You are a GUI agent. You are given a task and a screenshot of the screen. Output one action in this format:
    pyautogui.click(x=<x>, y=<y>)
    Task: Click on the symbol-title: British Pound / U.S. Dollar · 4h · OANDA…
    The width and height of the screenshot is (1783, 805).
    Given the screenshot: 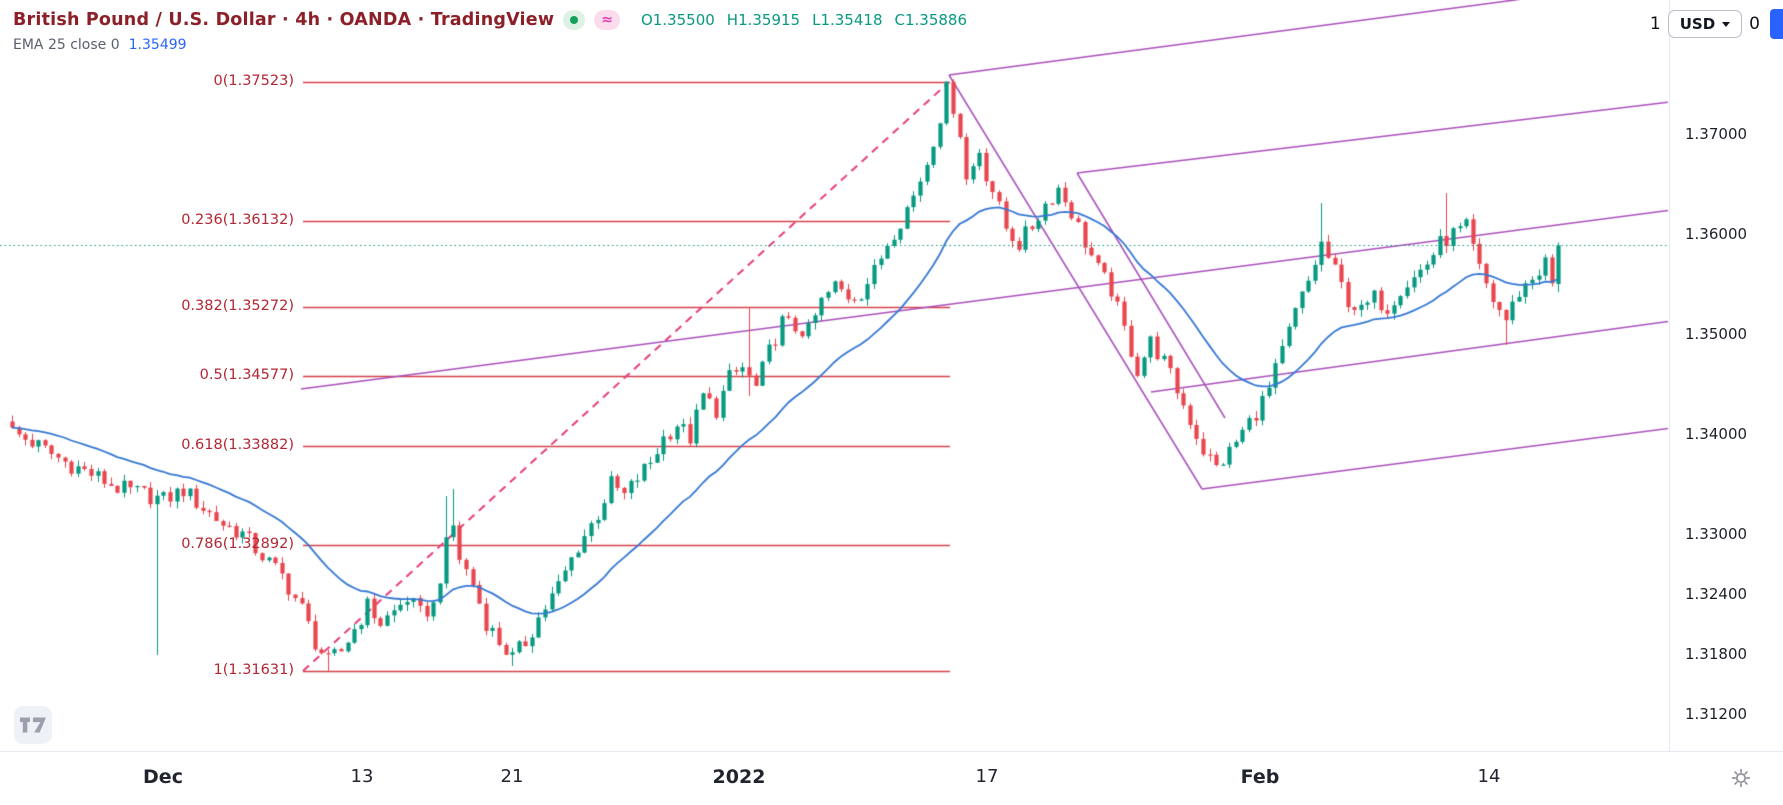 What is the action you would take?
    pyautogui.click(x=284, y=20)
    